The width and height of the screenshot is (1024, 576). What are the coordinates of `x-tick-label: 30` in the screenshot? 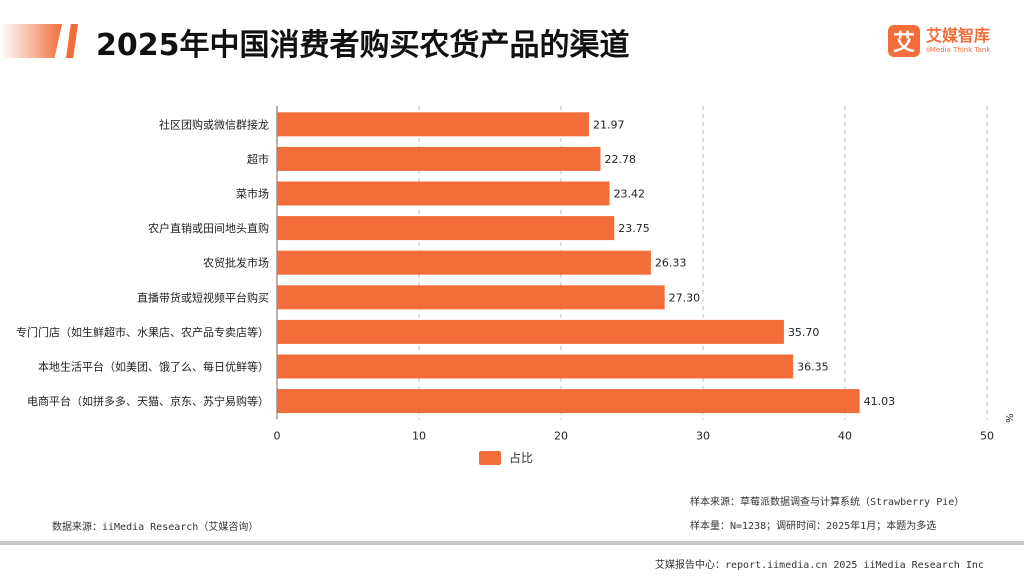 It's located at (703, 435).